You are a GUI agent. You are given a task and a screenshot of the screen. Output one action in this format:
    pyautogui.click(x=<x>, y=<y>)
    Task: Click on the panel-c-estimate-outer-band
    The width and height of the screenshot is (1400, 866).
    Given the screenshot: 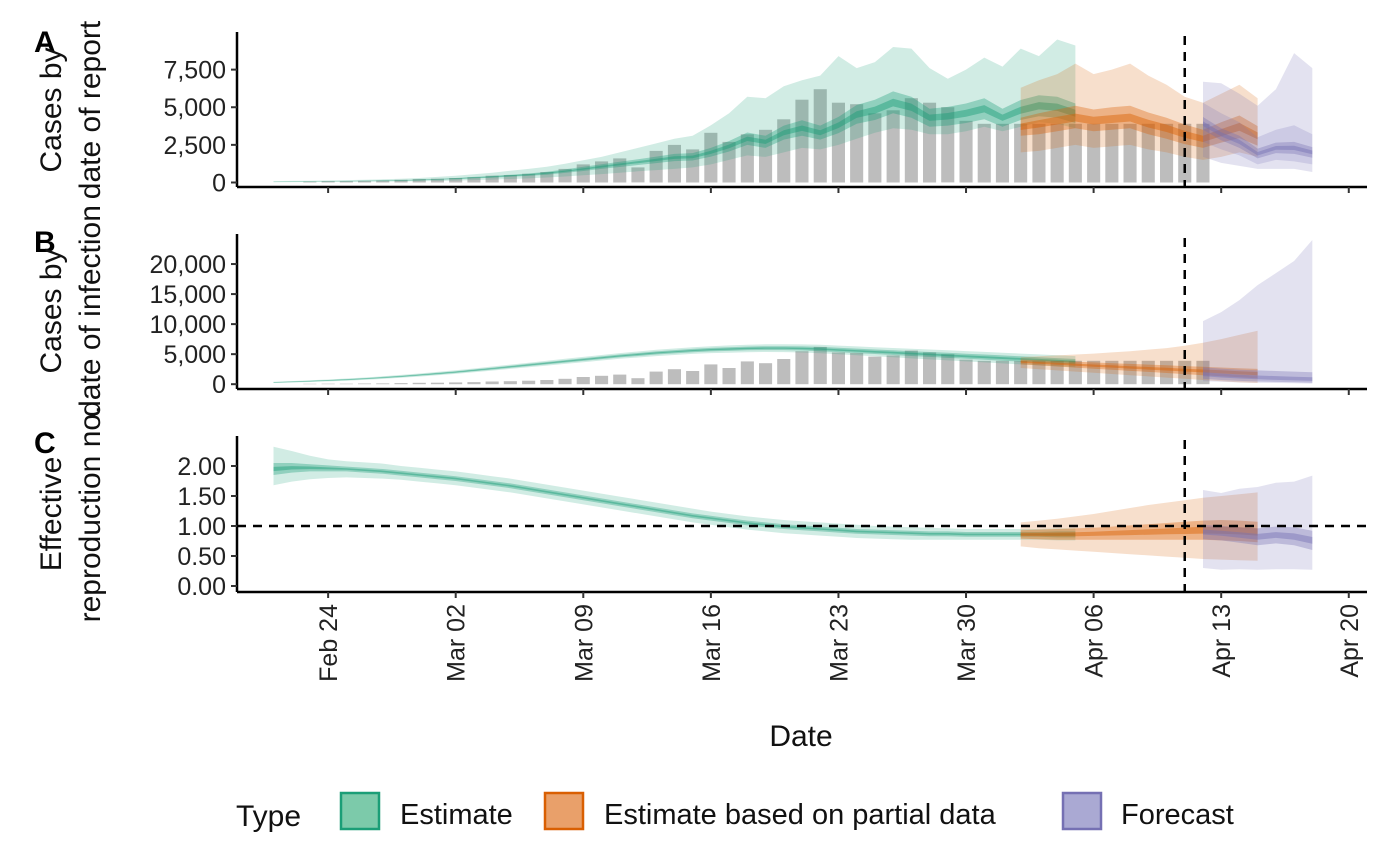 What is the action you would take?
    pyautogui.click(x=674, y=493)
    